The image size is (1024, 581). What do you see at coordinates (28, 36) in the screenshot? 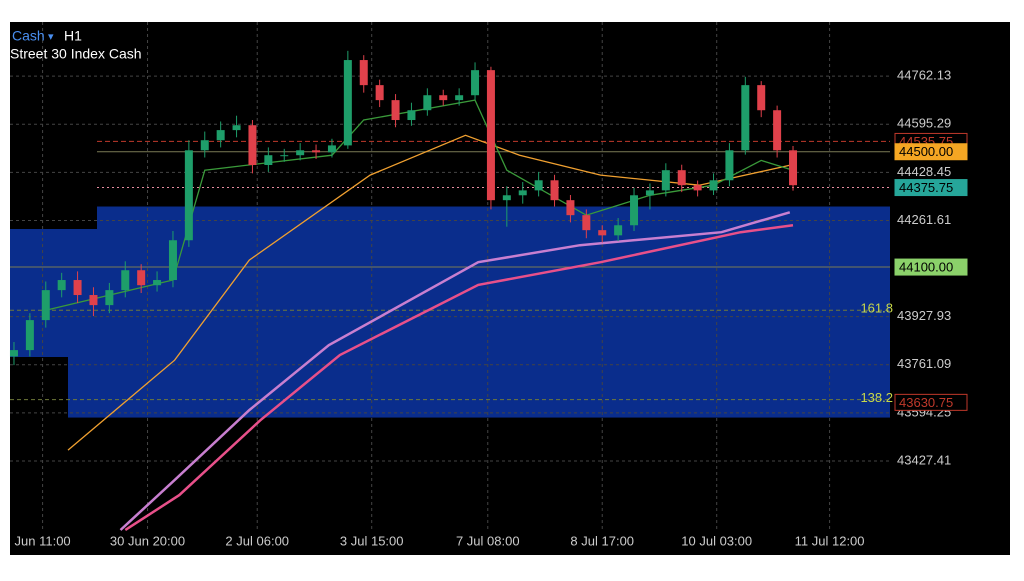
I see `symbol: Cash` at bounding box center [28, 36].